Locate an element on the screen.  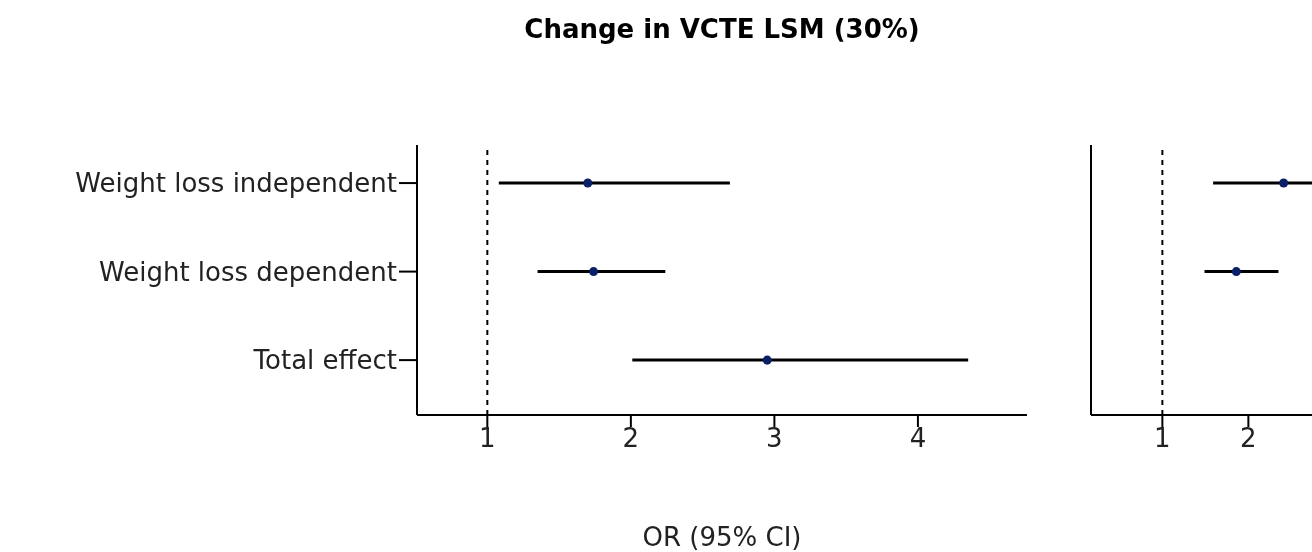
x-tick-label: 4 is located at coordinates (918, 438).